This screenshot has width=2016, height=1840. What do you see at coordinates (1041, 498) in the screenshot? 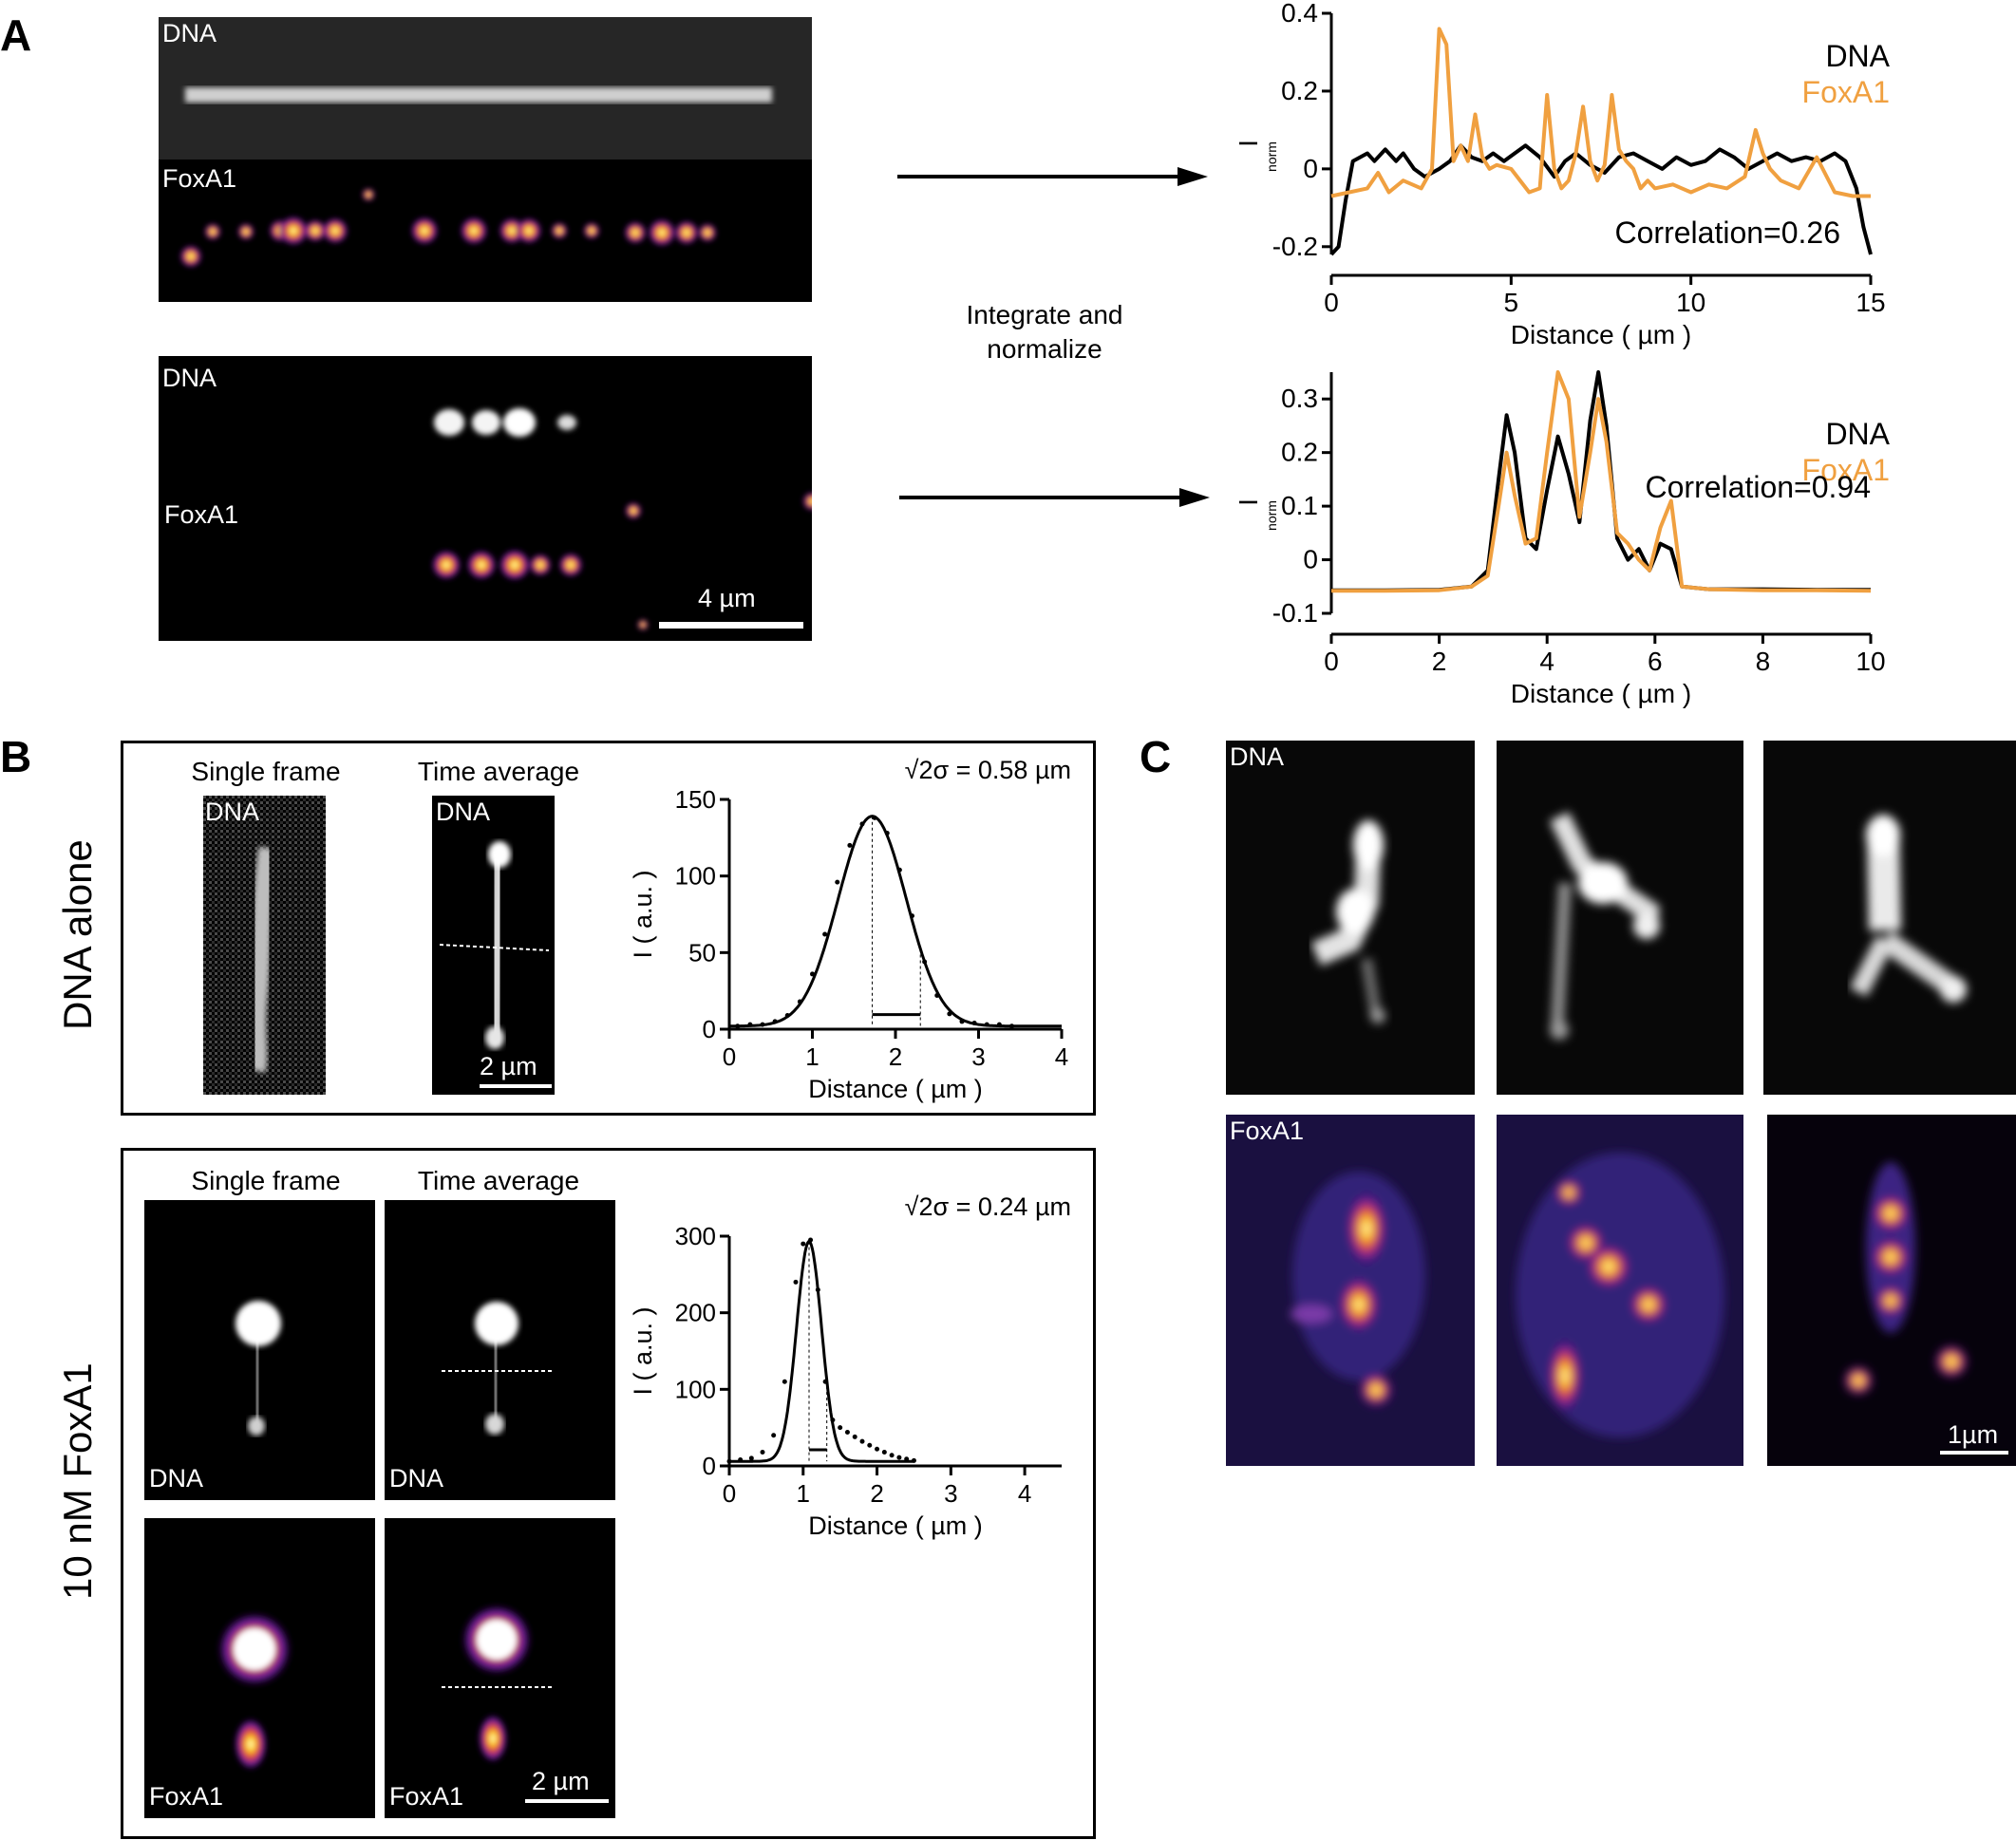
I see `panel-a-arrow-bottom` at bounding box center [1041, 498].